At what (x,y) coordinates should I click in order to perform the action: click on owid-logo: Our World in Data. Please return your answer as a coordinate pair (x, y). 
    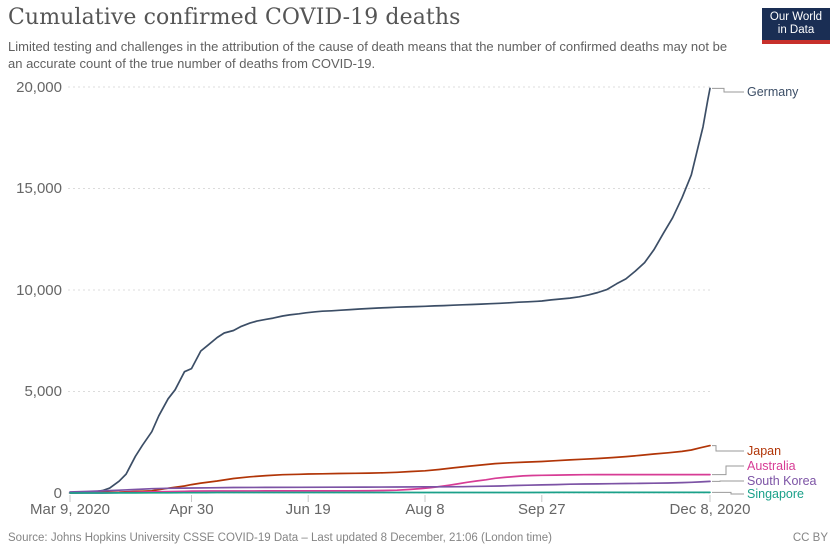
    Looking at the image, I should click on (796, 26).